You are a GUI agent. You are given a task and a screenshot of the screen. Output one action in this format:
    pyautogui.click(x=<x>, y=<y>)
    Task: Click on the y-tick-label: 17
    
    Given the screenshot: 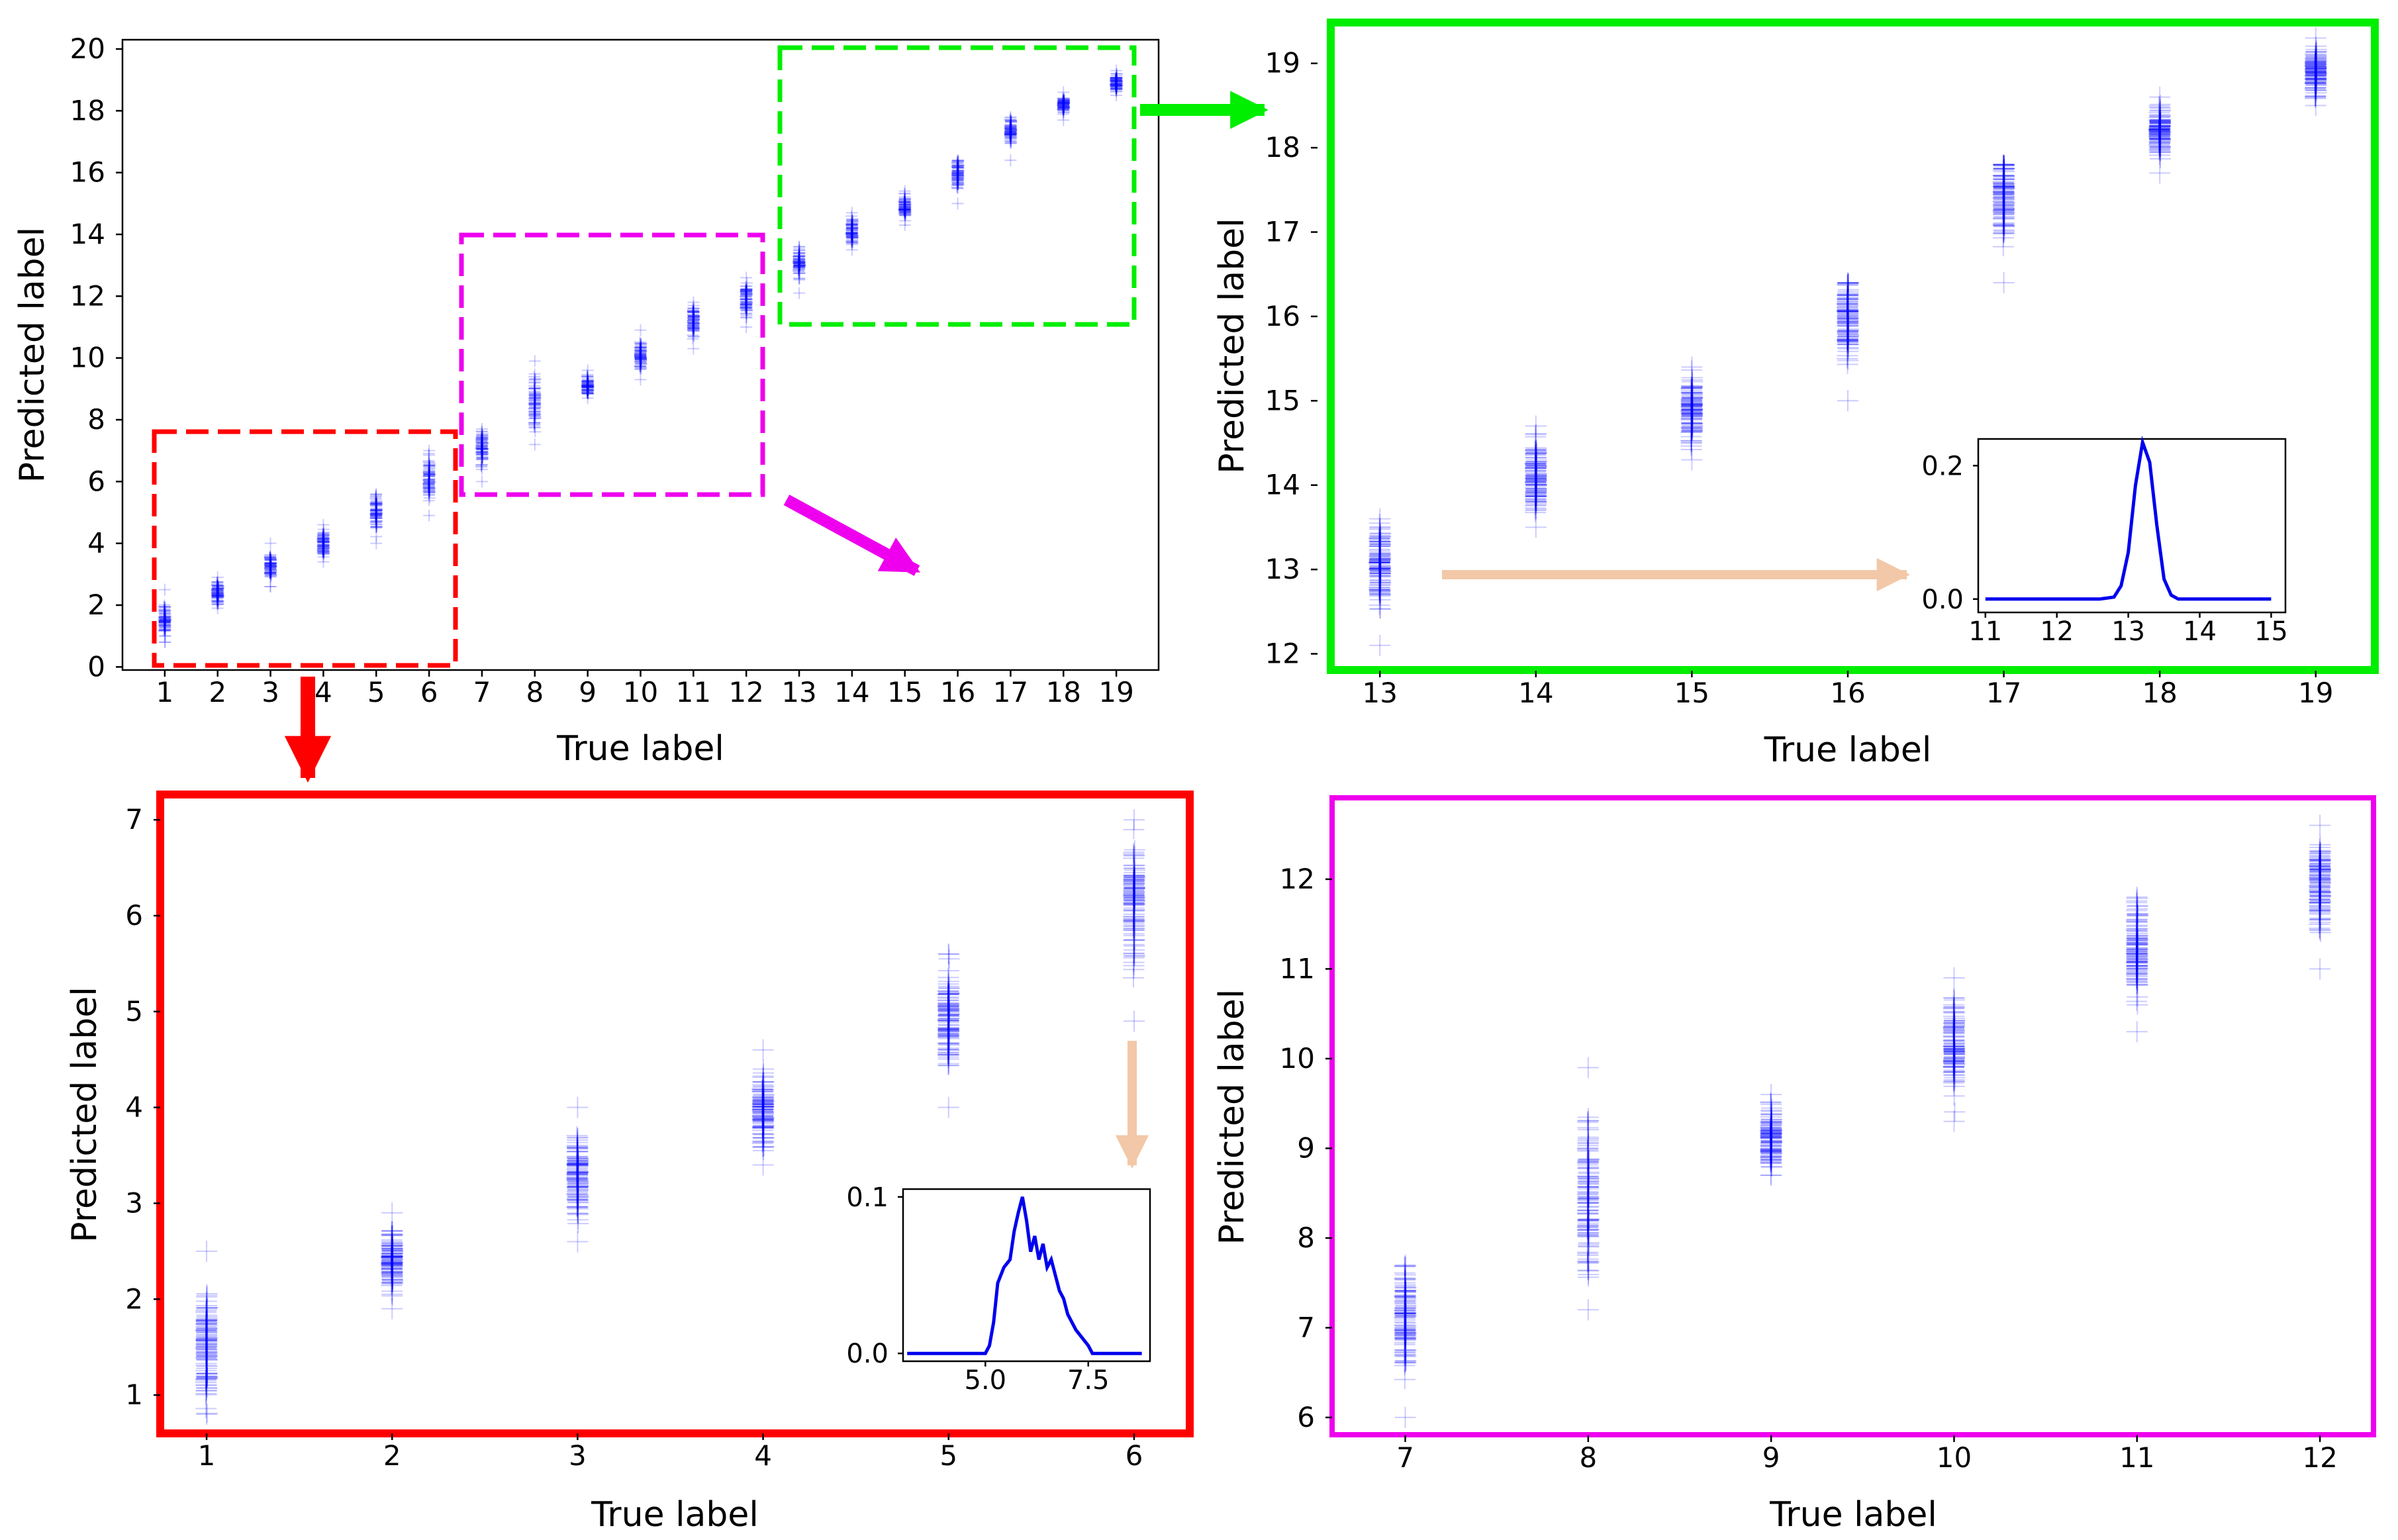 What is the action you would take?
    pyautogui.click(x=1282, y=232)
    